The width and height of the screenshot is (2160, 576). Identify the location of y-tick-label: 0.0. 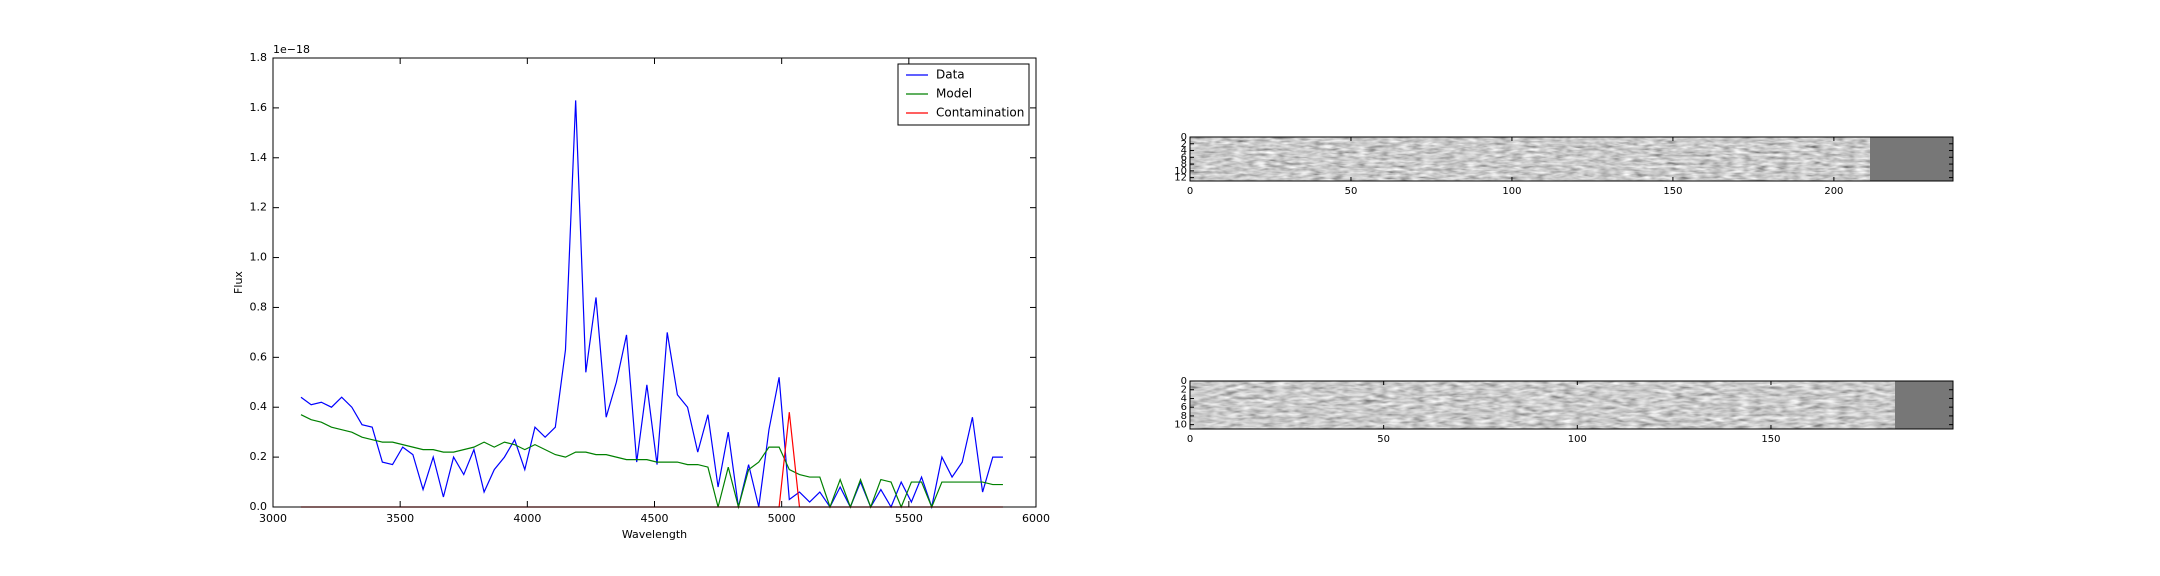
(259, 506).